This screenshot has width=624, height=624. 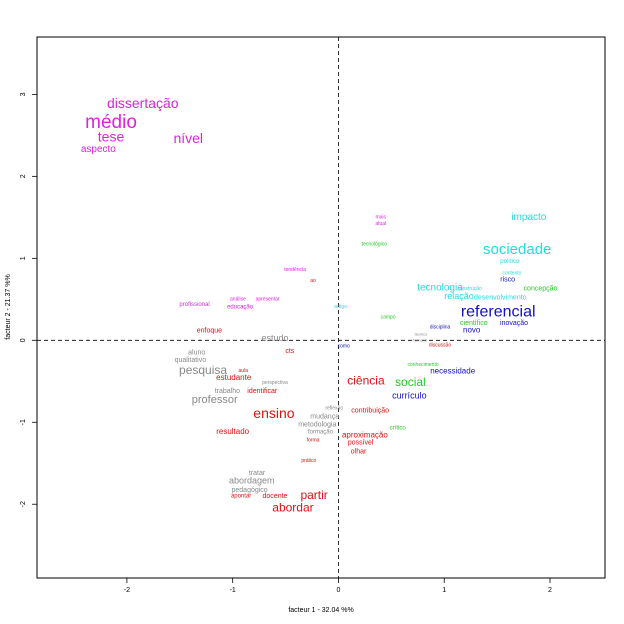 I want to click on word-point: artigo, so click(x=340, y=307).